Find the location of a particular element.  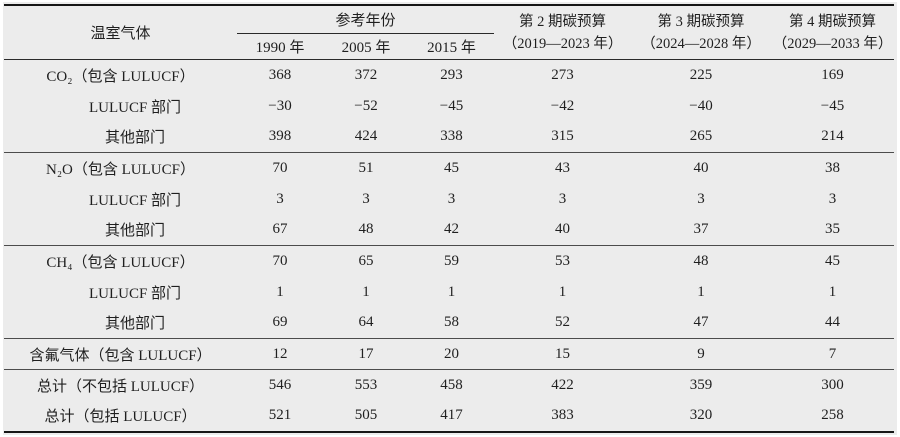

table-row-n2o-lulucf: LULUCF 部门 3 3 3 3 3 3 is located at coordinates (449, 199).